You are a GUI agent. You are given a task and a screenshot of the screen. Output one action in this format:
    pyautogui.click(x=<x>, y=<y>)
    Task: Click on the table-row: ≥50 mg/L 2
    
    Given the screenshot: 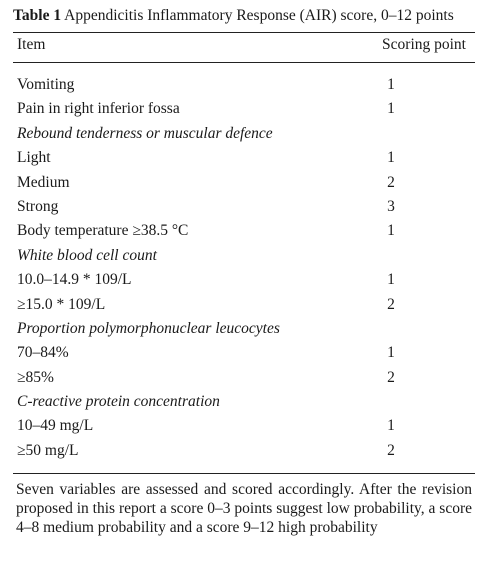 What is the action you would take?
    pyautogui.click(x=244, y=451)
    